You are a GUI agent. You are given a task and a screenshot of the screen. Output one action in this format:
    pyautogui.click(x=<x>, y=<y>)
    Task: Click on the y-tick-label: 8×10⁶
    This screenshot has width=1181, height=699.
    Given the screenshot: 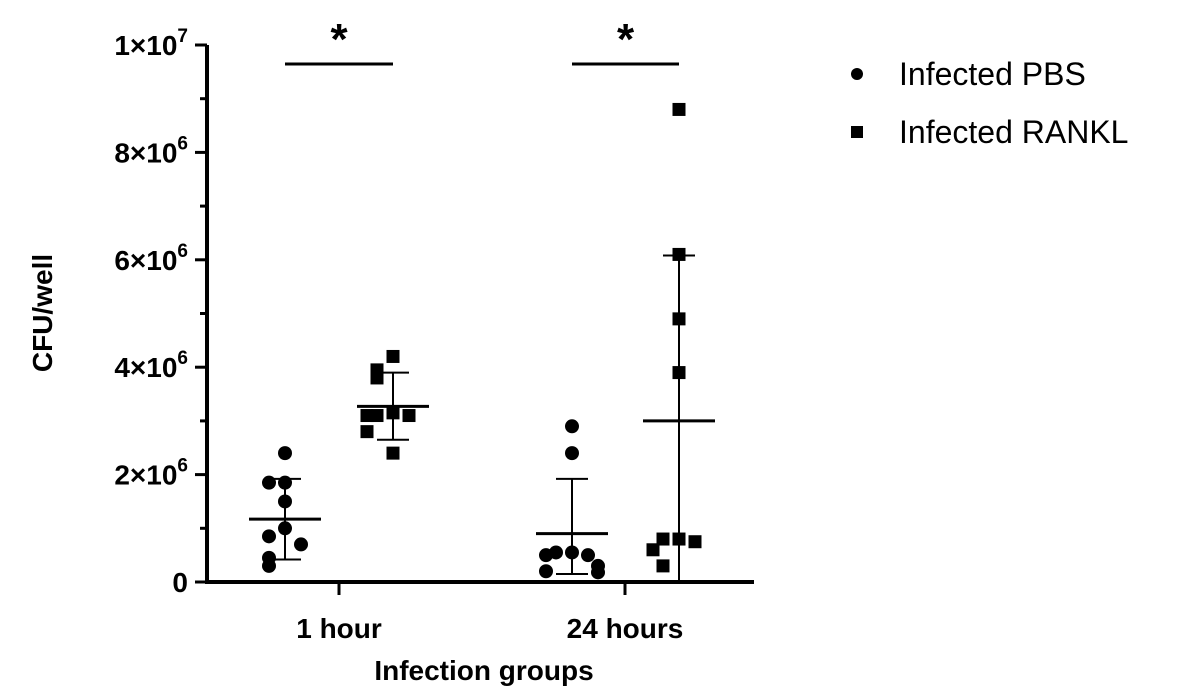 What is the action you would take?
    pyautogui.click(x=151, y=150)
    